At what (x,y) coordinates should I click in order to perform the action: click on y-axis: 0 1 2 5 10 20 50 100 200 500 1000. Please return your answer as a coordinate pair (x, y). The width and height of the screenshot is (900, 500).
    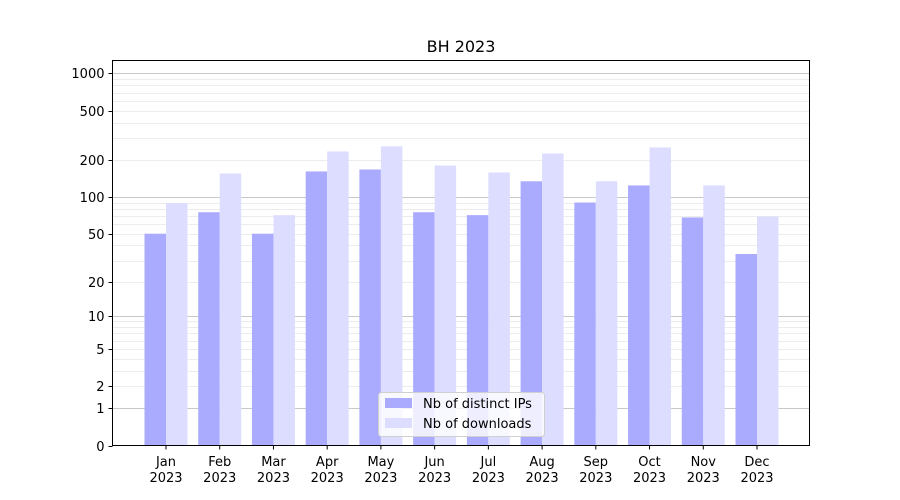
    Looking at the image, I should click on (92, 261).